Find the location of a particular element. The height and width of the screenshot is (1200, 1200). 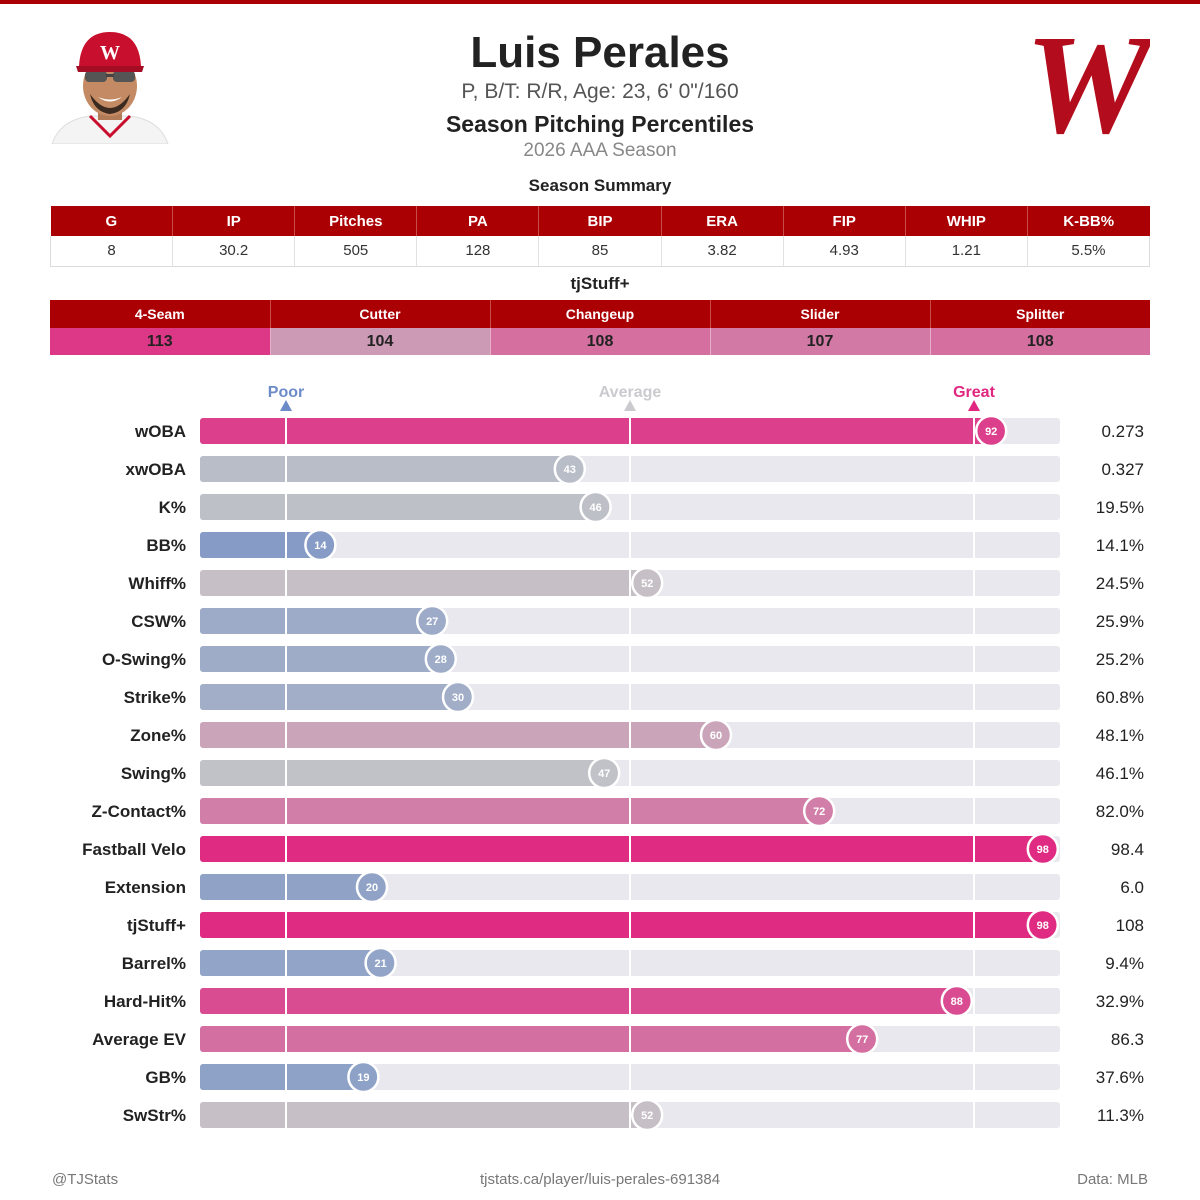

summary-header: WHIP is located at coordinates (966, 221).